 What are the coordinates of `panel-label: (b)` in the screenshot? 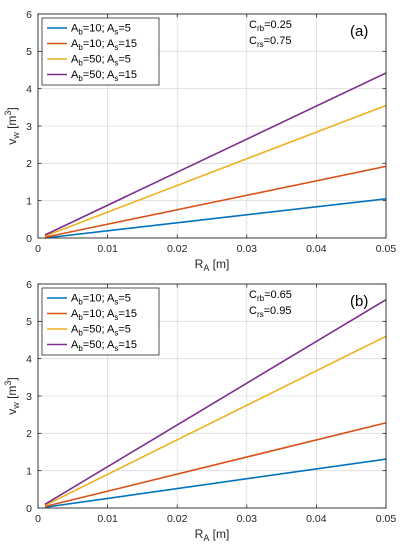 It's located at (359, 301).